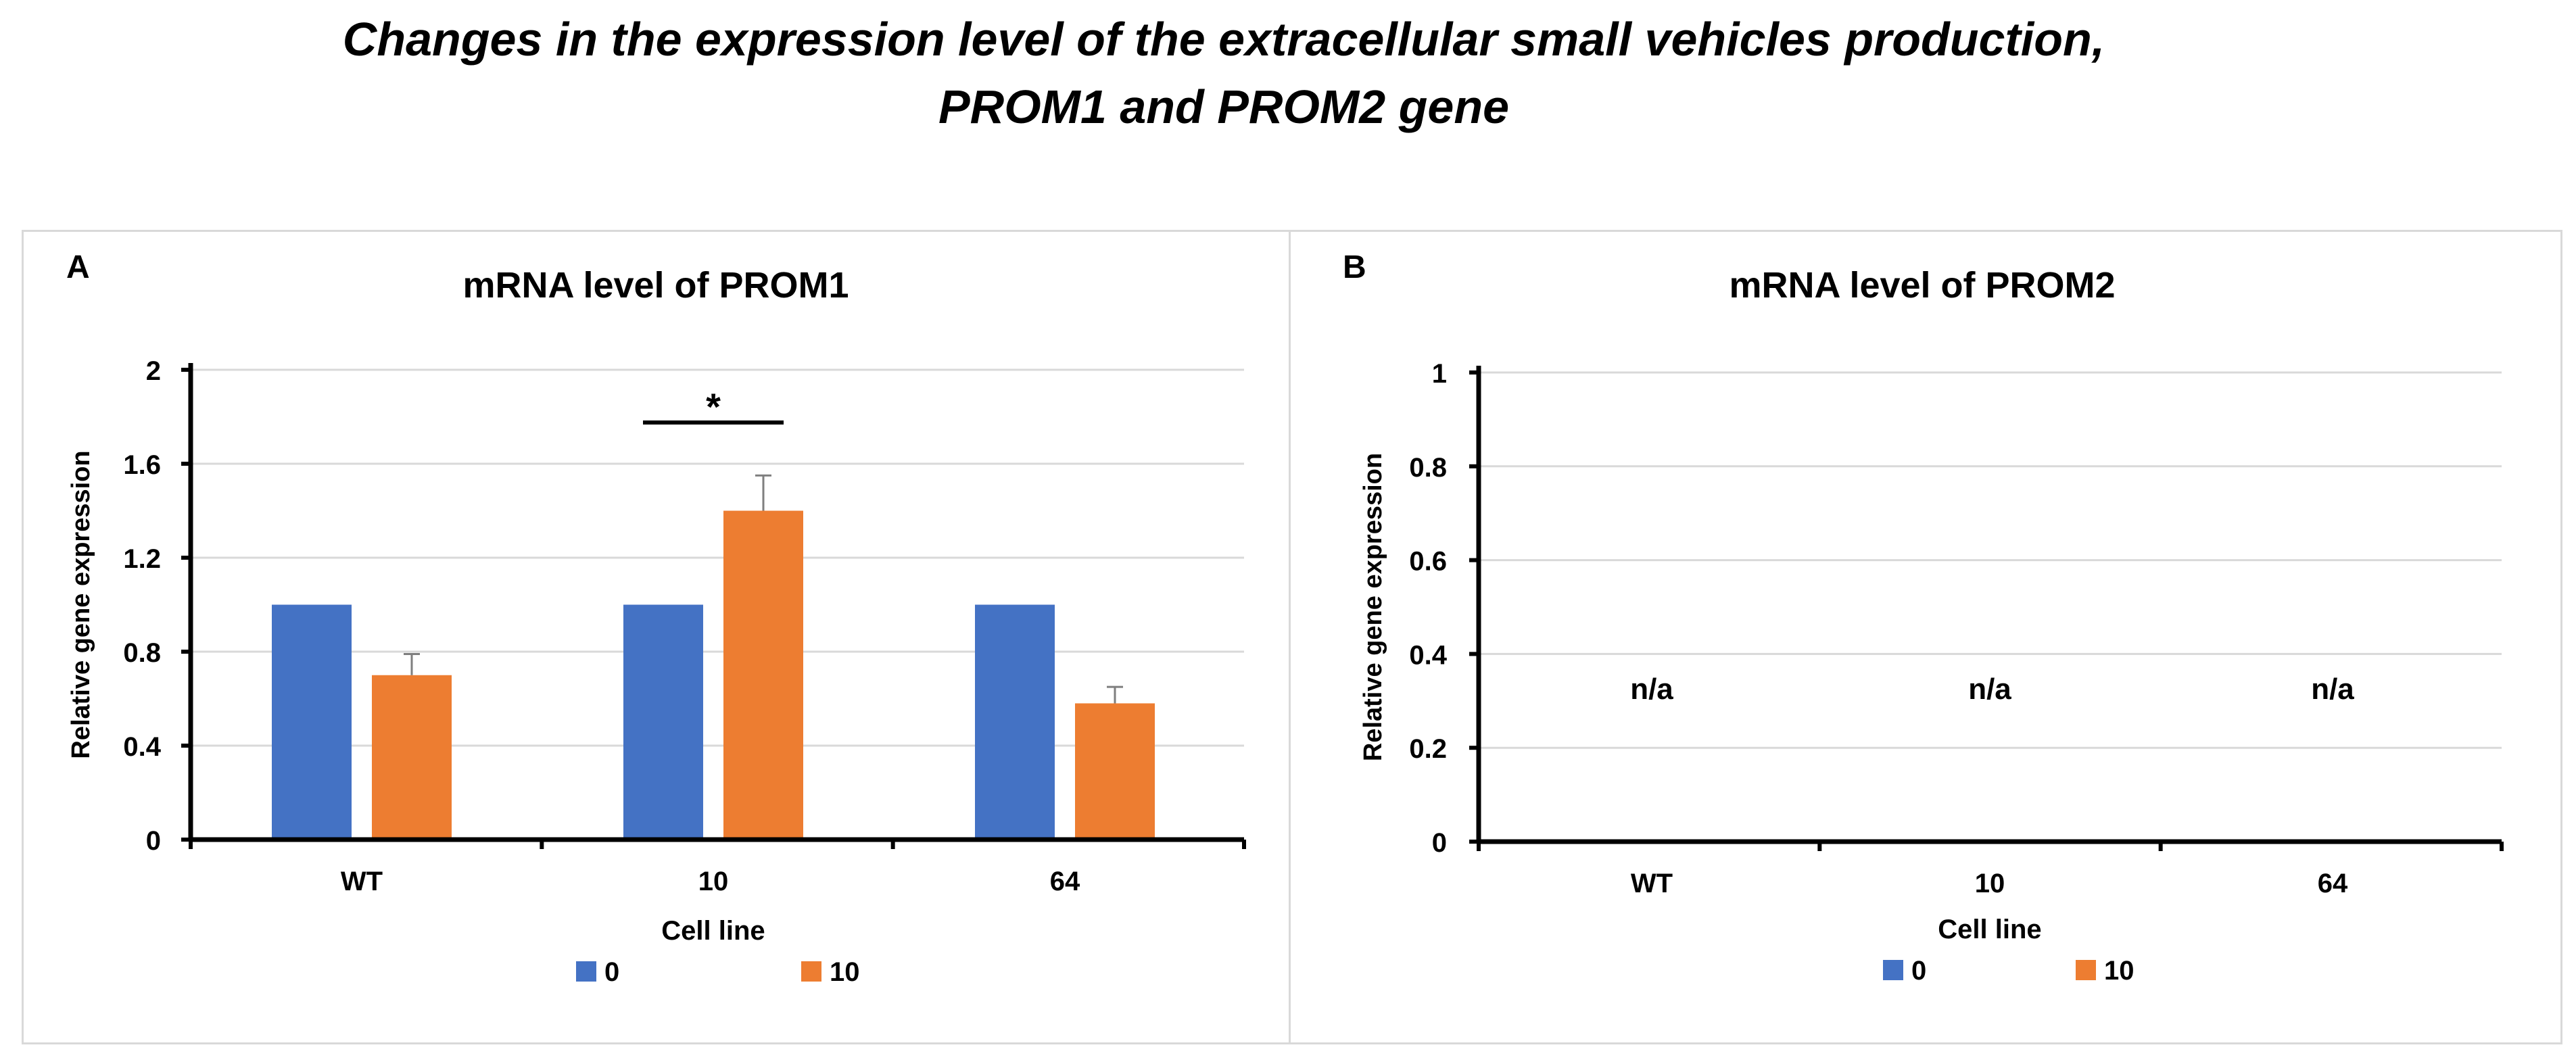 The image size is (2576, 1062). What do you see at coordinates (153, 841) in the screenshot?
I see `panel-a-y-tick-label: 0` at bounding box center [153, 841].